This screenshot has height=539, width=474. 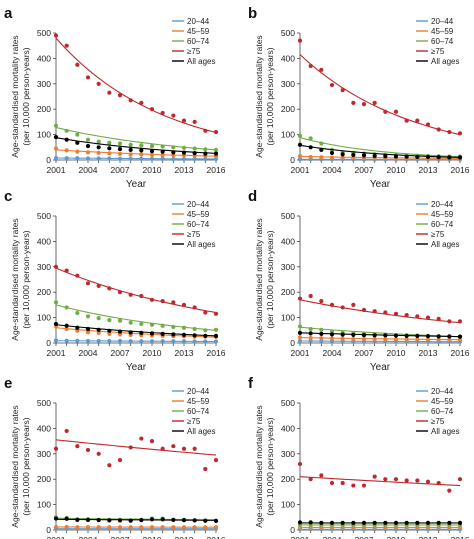 What do you see at coordinates (120, 170) in the screenshot?
I see `x-tick-label: 2007` at bounding box center [120, 170].